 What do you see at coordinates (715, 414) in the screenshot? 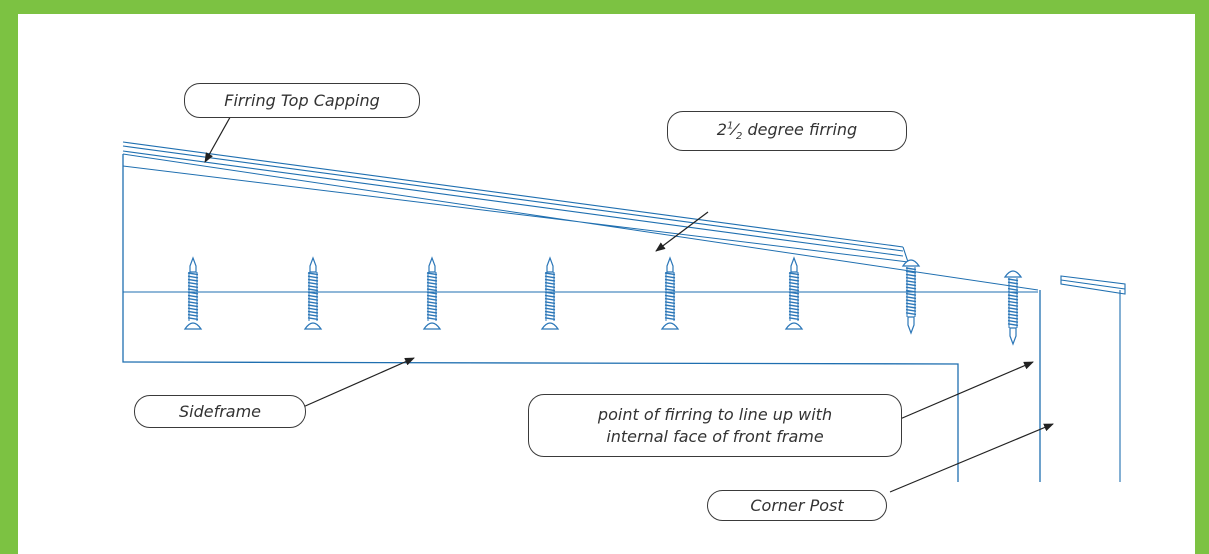
I see `point-of-firring-line1: point of firring to line up with` at bounding box center [715, 414].